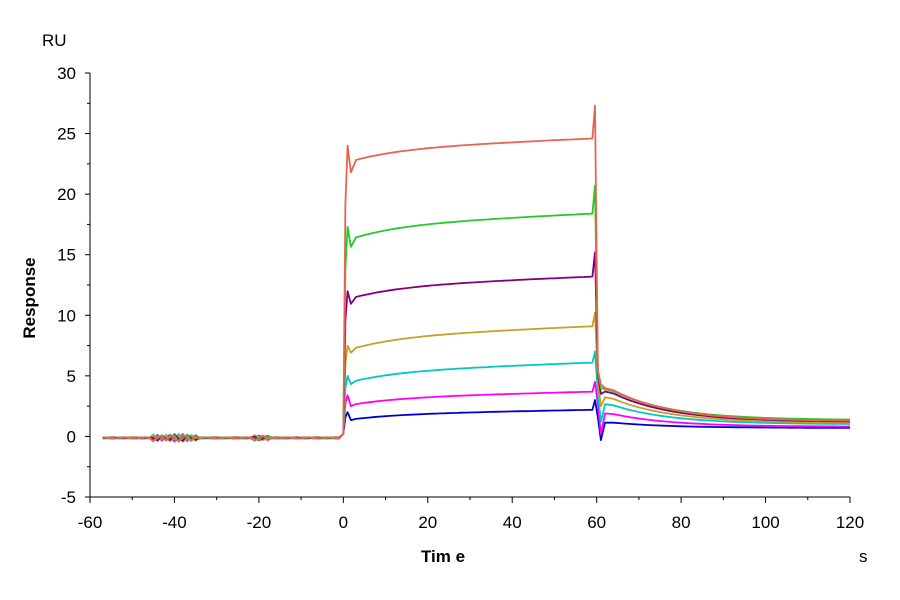  What do you see at coordinates (259, 522) in the screenshot?
I see `x-tick-label: -20` at bounding box center [259, 522].